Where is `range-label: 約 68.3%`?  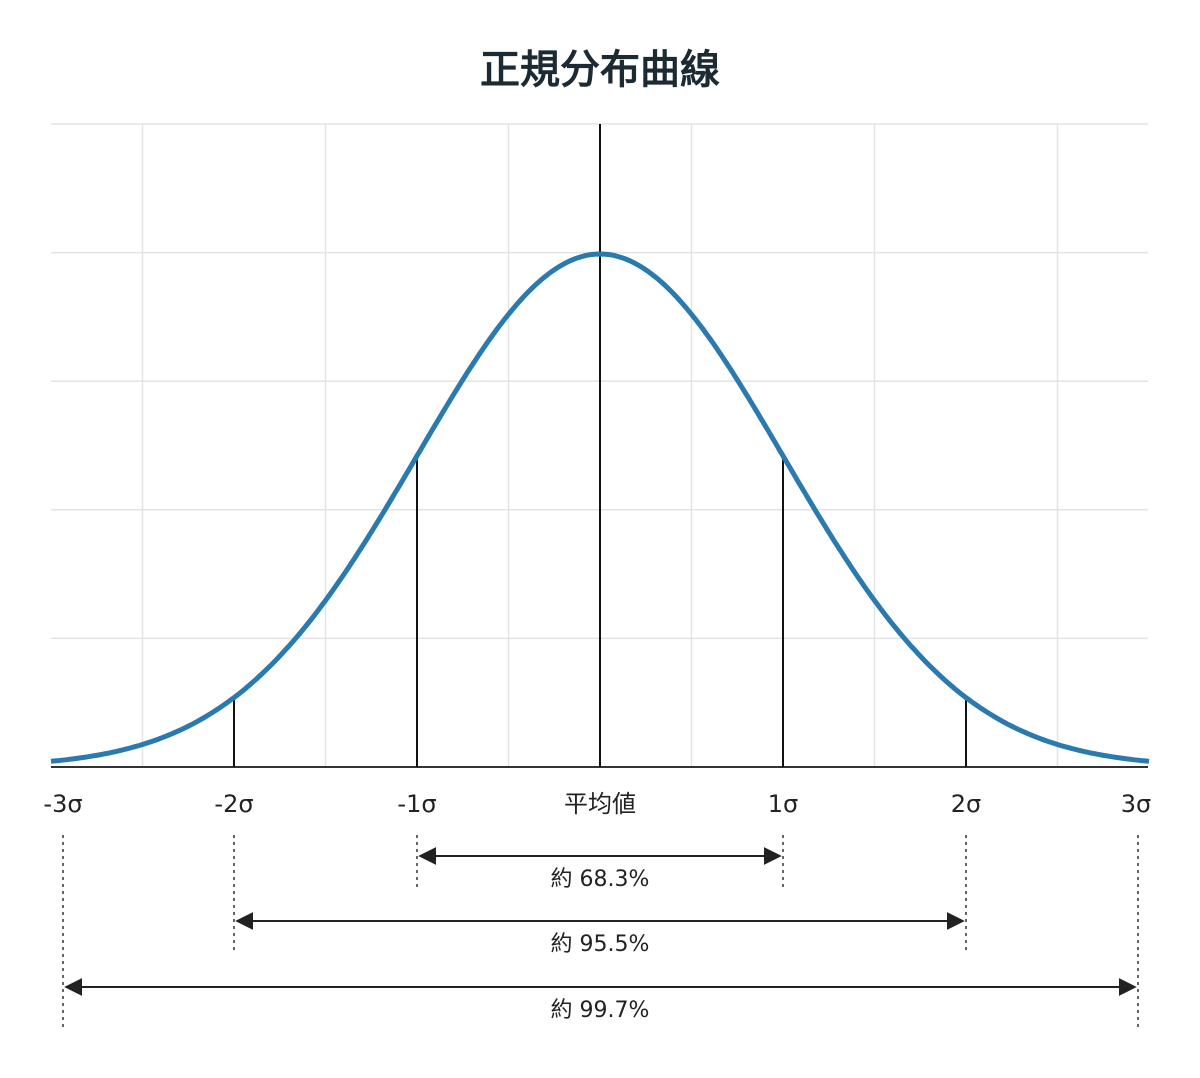
range-label: 約 68.3% is located at coordinates (600, 879).